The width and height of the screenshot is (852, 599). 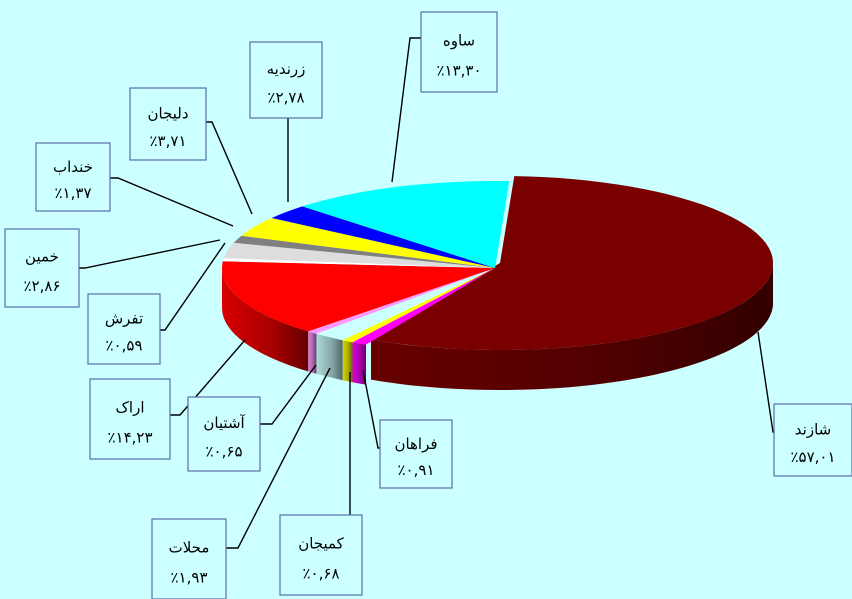 I want to click on data-label-ساوه: ساوه ٪۱۳,۳۰, so click(x=459, y=52).